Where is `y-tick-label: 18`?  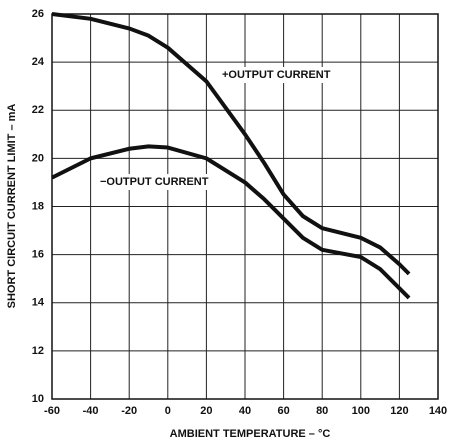
y-tick-label: 18 is located at coordinates (38, 206).